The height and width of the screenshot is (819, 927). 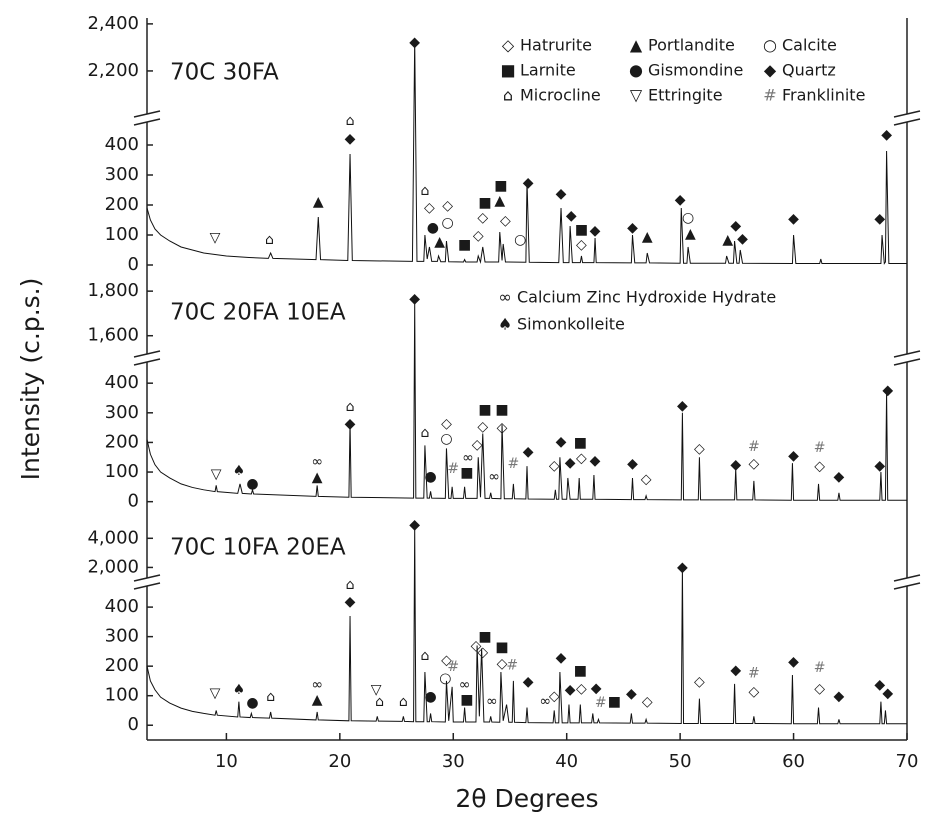 What do you see at coordinates (526, 798) in the screenshot?
I see `x-axis-title: 2θ Degrees` at bounding box center [526, 798].